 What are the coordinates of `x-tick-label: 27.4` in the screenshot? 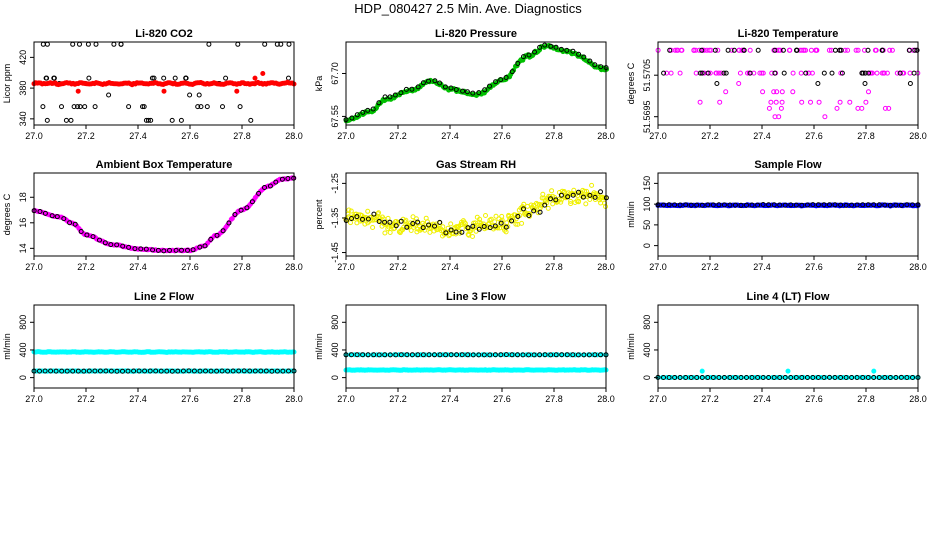 It's located at (138, 399).